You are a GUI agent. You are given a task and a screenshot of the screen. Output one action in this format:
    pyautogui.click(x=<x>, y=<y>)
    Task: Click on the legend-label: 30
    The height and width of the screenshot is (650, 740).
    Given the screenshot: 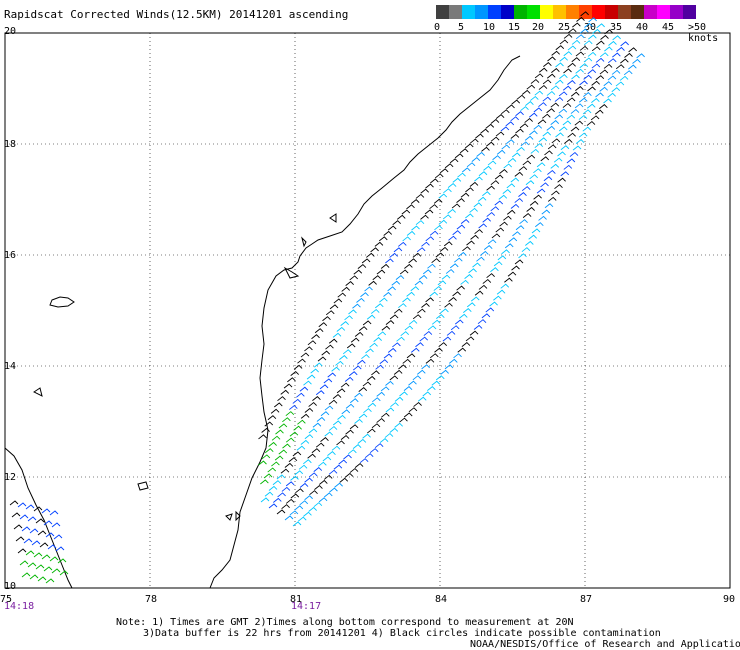 What is the action you would take?
    pyautogui.click(x=590, y=27)
    